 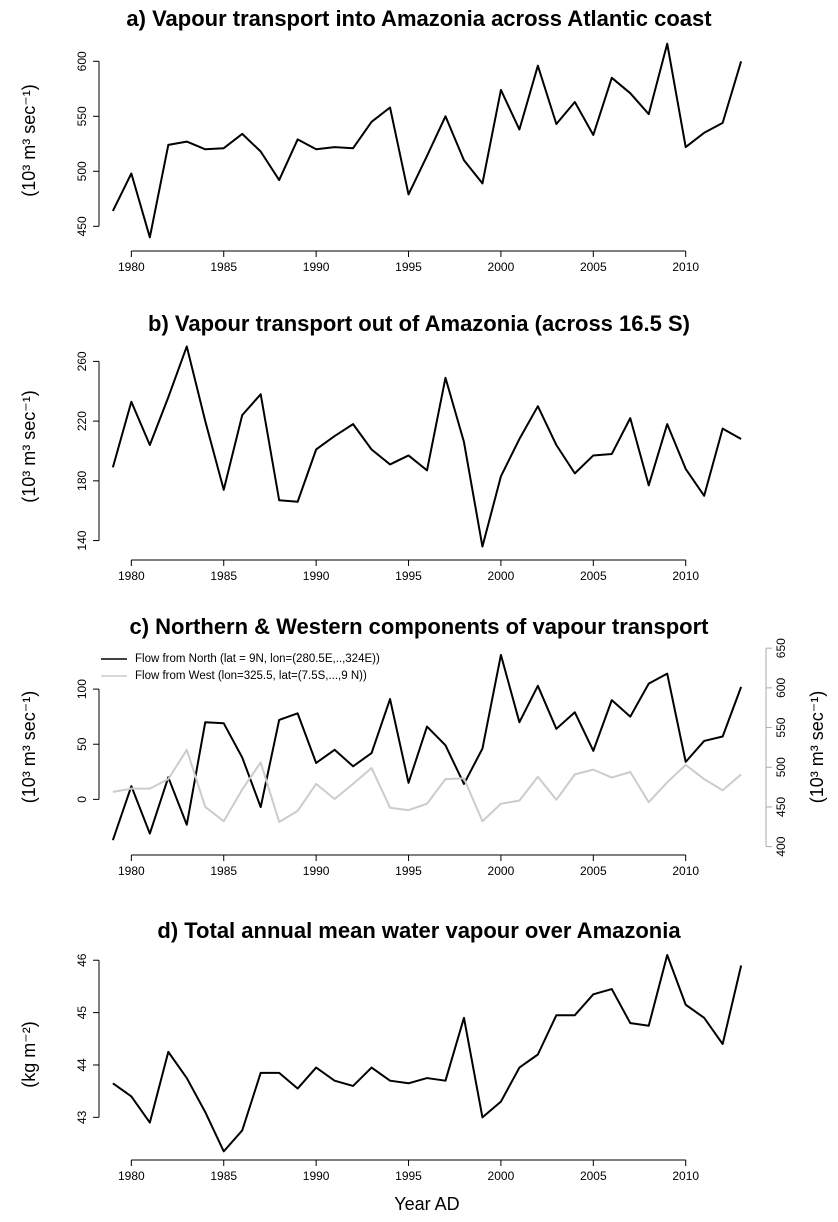 I want to click on y-tick-label: 45, so click(x=82, y=1013).